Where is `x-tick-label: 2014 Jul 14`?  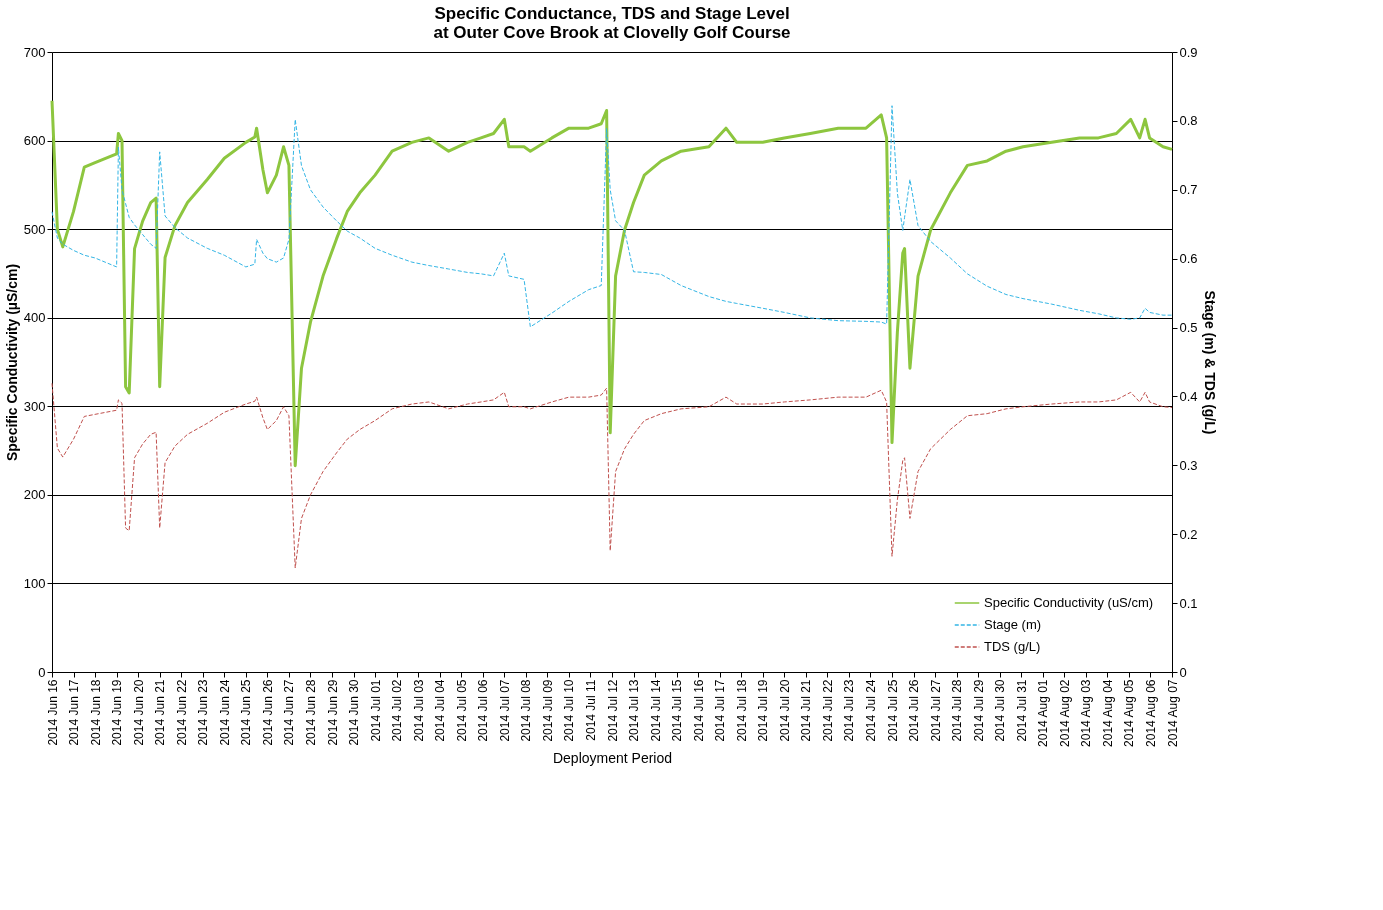 x-tick-label: 2014 Jul 14 is located at coordinates (655, 710).